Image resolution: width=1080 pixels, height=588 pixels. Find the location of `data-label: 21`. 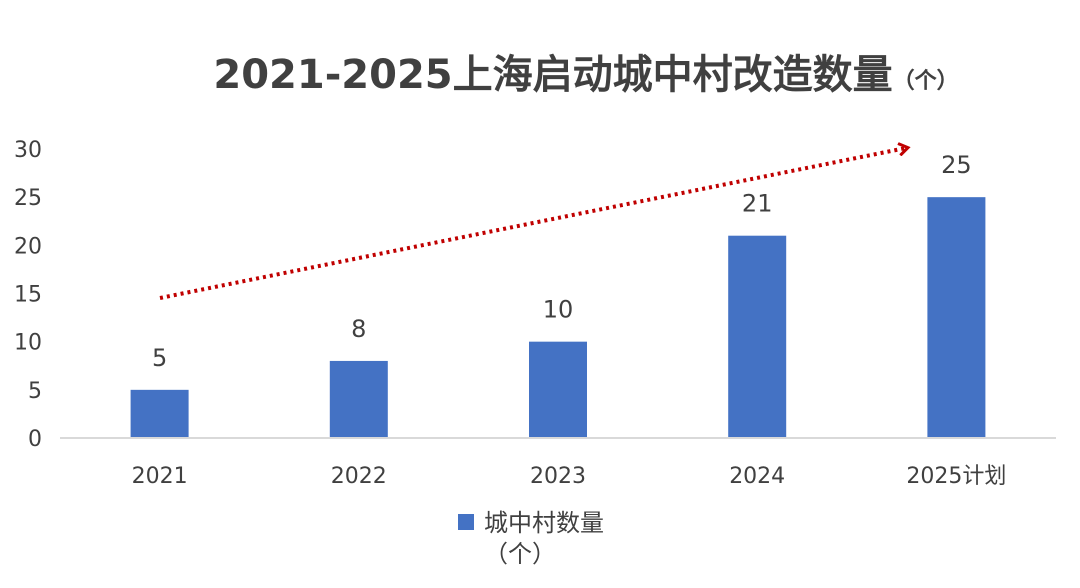

data-label: 21 is located at coordinates (757, 204).